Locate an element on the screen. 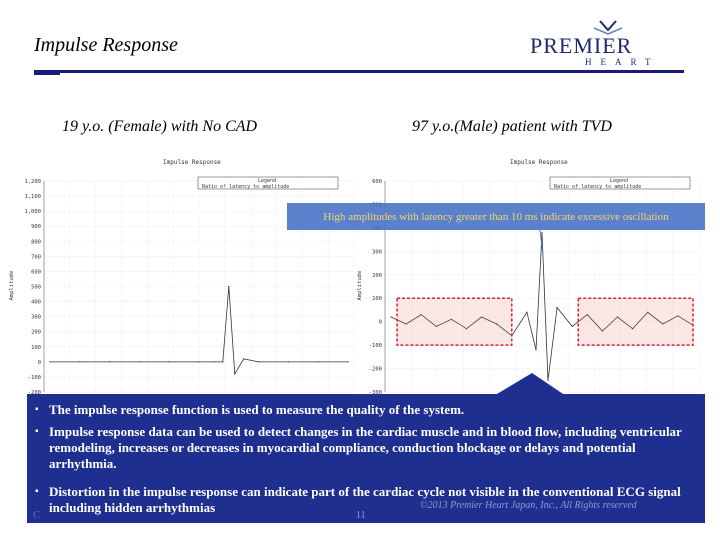  oscillation-highlight-late is located at coordinates (635, 321).